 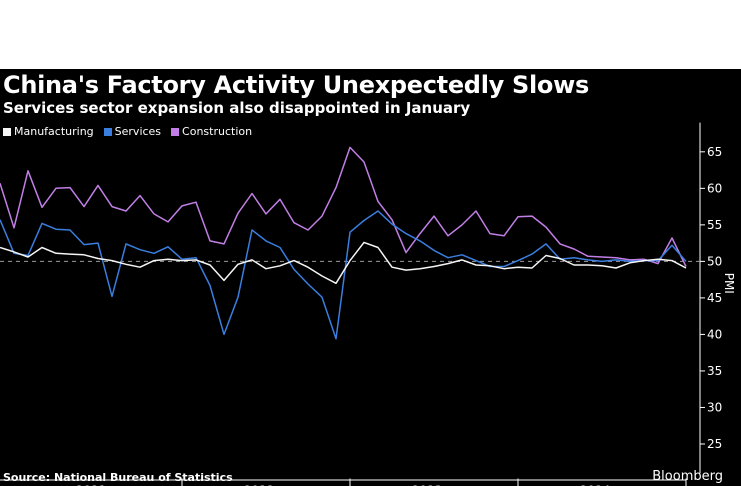 What do you see at coordinates (714, 188) in the screenshot?
I see `y-tick-label-60: 60` at bounding box center [714, 188].